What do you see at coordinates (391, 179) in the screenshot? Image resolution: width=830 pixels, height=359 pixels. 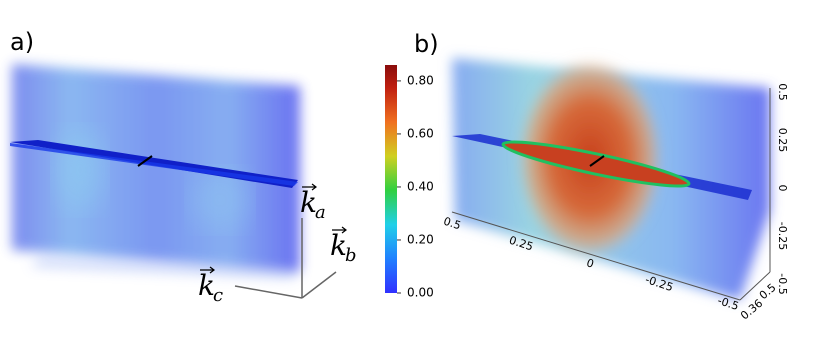 I see `colorbar` at bounding box center [391, 179].